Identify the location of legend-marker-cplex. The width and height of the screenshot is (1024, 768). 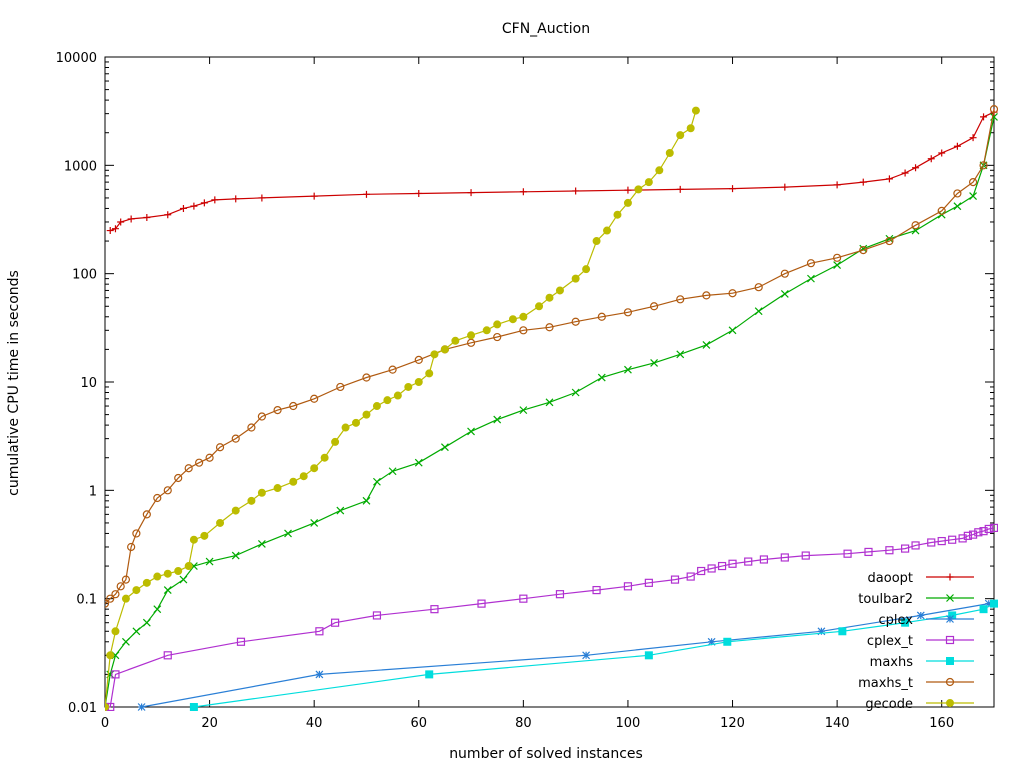
(950, 619).